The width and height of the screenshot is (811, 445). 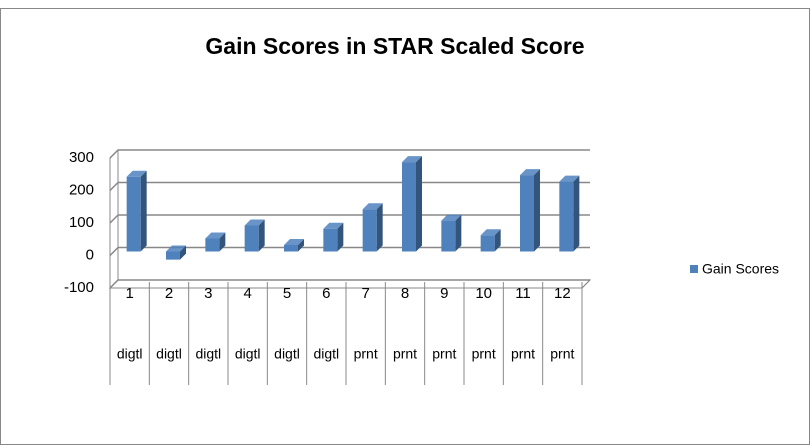 What do you see at coordinates (81, 222) in the screenshot?
I see `y-tick-label: 100` at bounding box center [81, 222].